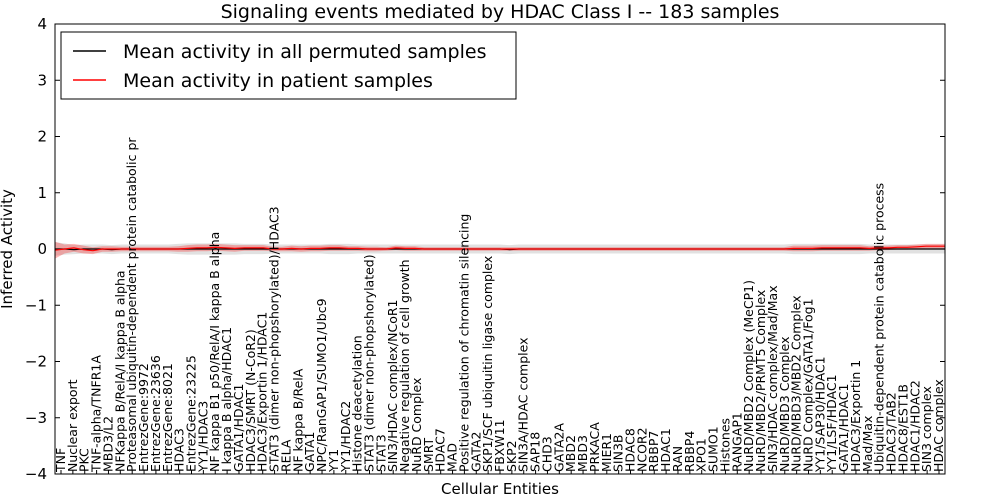  I want to click on x-tick-label: Nuclear export, so click(72, 425).